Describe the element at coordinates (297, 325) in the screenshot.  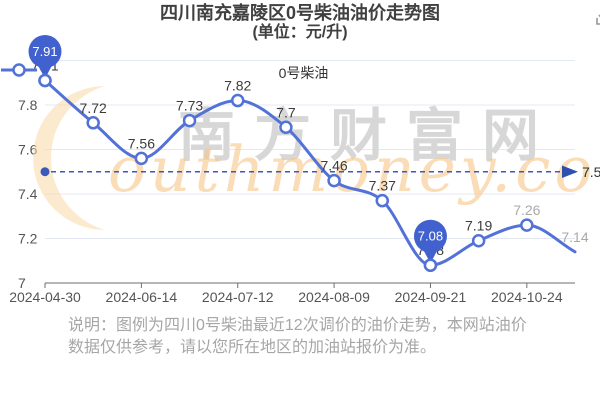
I see `footer-note-line1: 说明：图例为四川0号柴油最近12次调价的油价走势，本网站油价` at that location.